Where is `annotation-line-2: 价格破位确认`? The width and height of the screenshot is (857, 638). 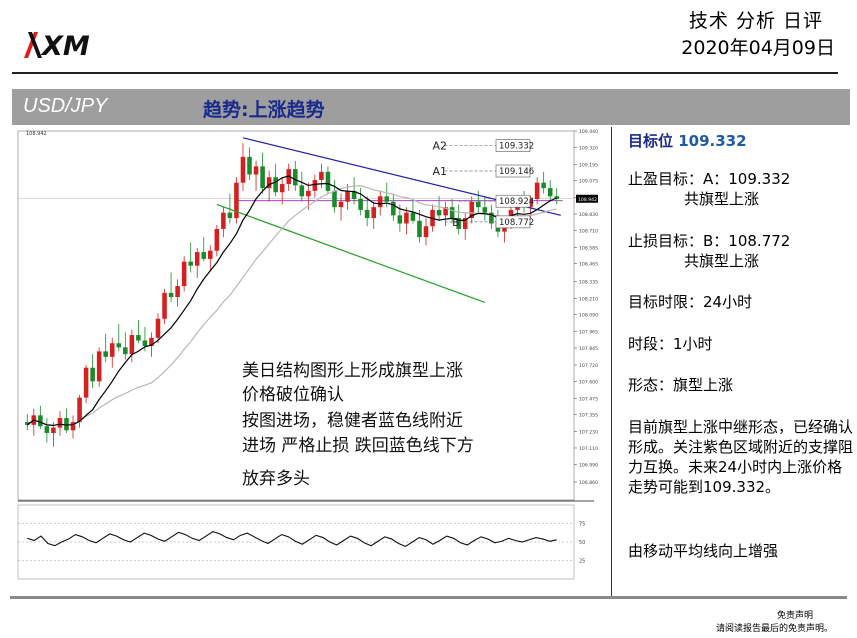
annotation-line-2: 价格破位确认 is located at coordinates (293, 395).